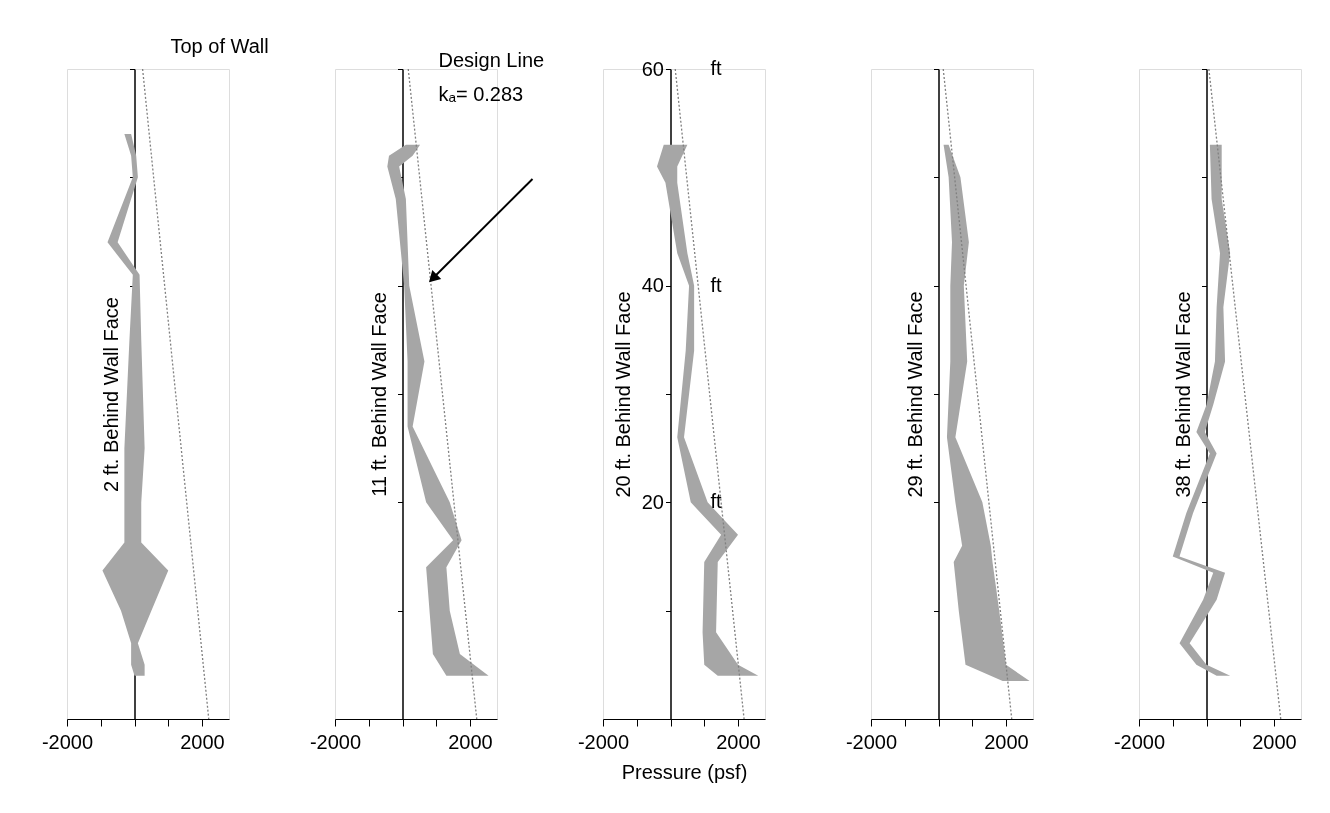 The height and width of the screenshot is (813, 1330). Describe the element at coordinates (652, 285) in the screenshot. I see `y-tick-label: 40` at that location.